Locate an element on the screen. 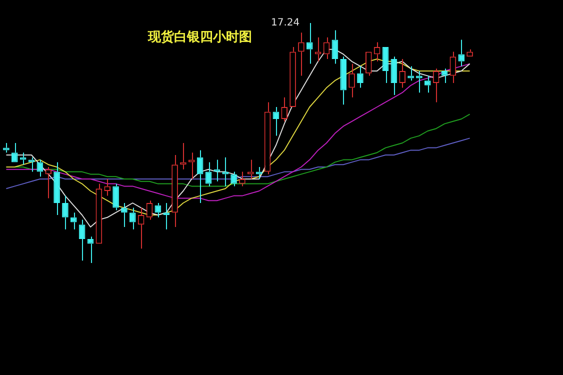  text: 现货白银四小时图 is located at coordinates (200, 37).